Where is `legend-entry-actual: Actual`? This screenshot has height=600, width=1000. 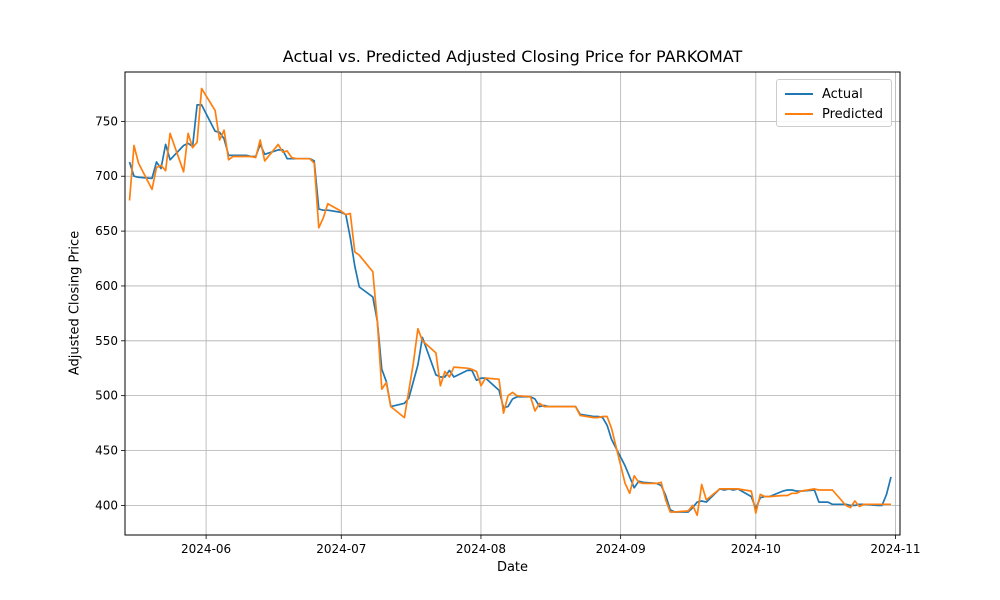 legend-entry-actual: Actual is located at coordinates (833, 94).